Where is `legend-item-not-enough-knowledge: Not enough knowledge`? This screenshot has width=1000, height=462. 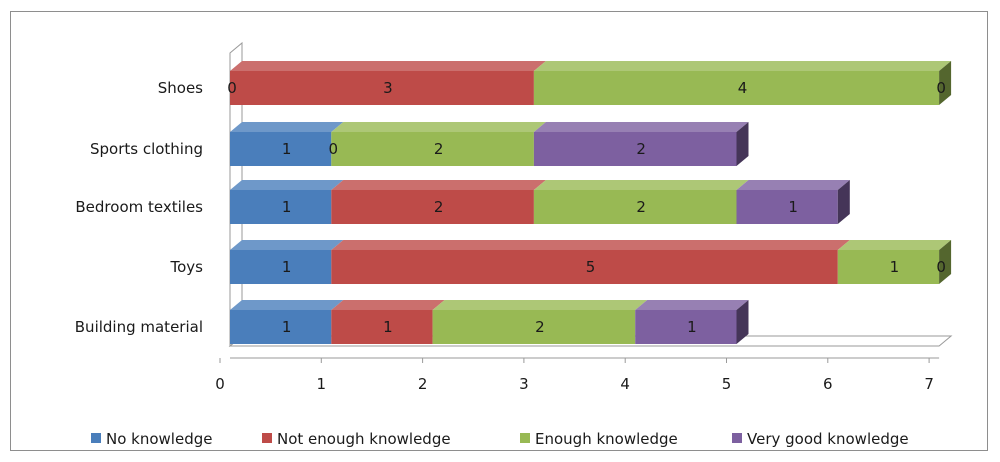 legend-item-not-enough-knowledge: Not enough knowledge is located at coordinates (356, 439).